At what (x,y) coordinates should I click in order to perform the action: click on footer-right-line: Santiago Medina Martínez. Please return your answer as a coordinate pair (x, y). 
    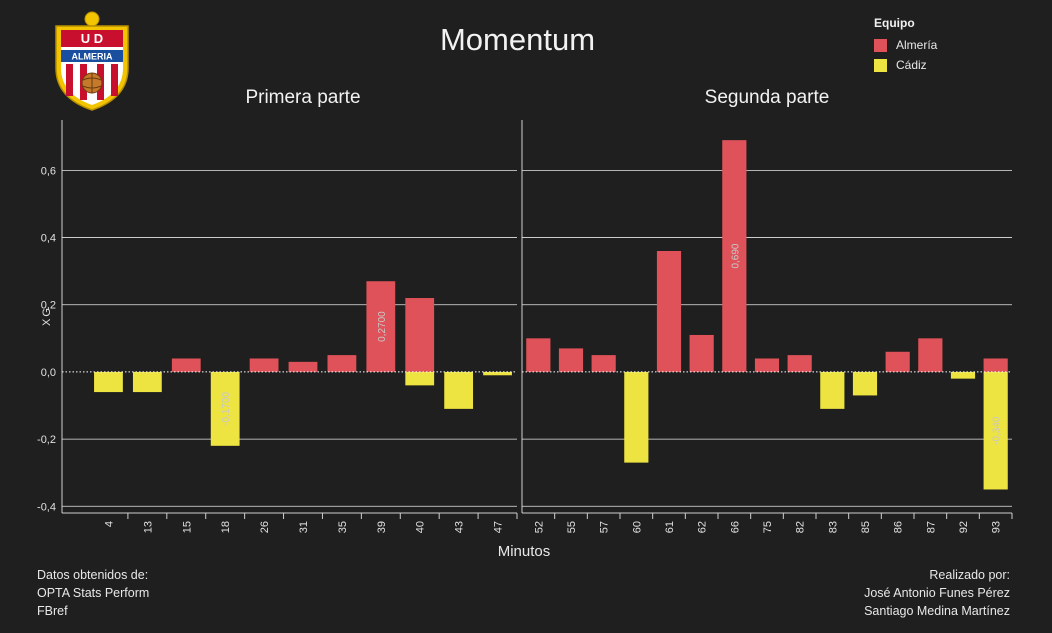
    Looking at the image, I should click on (937, 611).